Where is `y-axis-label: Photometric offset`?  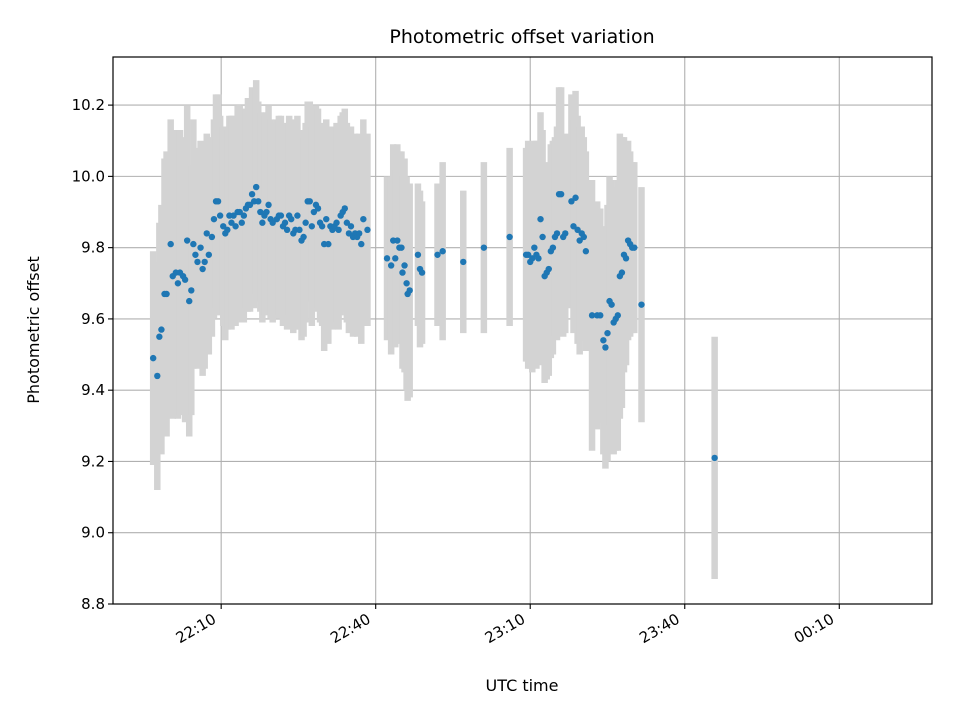
y-axis-label: Photometric offset is located at coordinates (33, 330).